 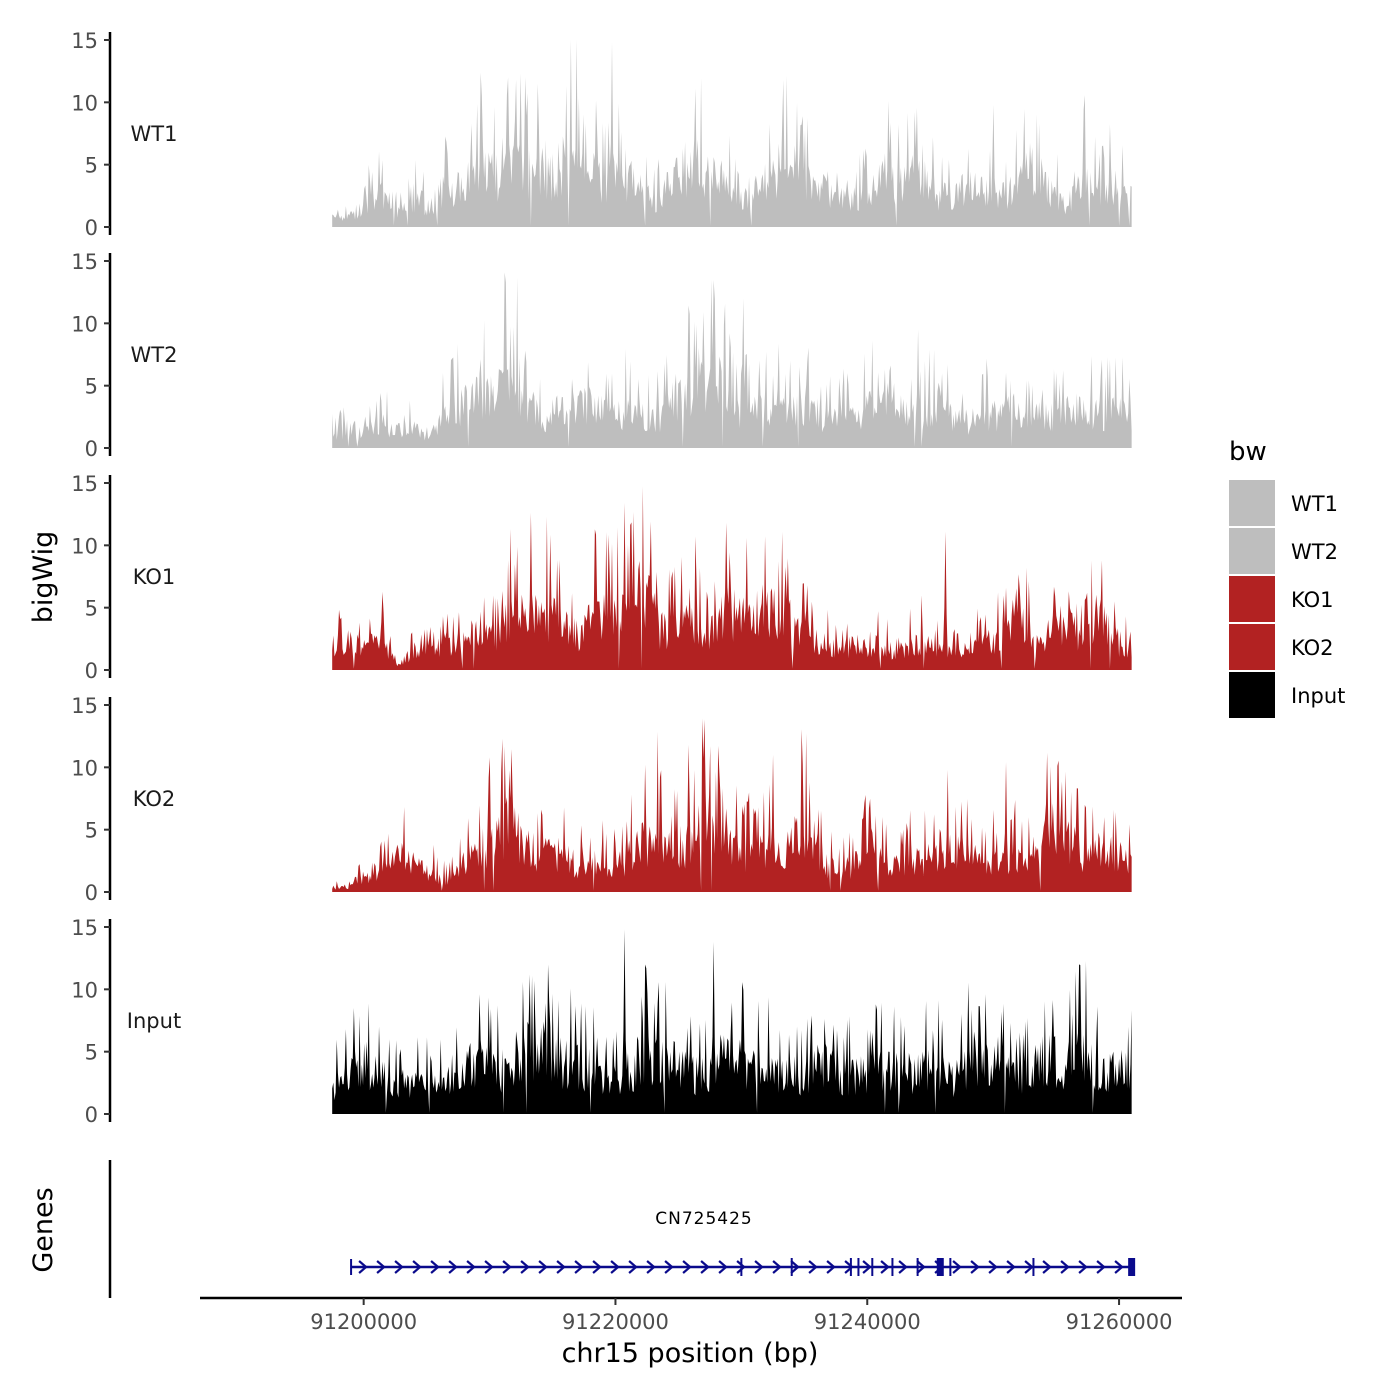 I want to click on y-tick-label-Input-0: 0, so click(x=91, y=1115).